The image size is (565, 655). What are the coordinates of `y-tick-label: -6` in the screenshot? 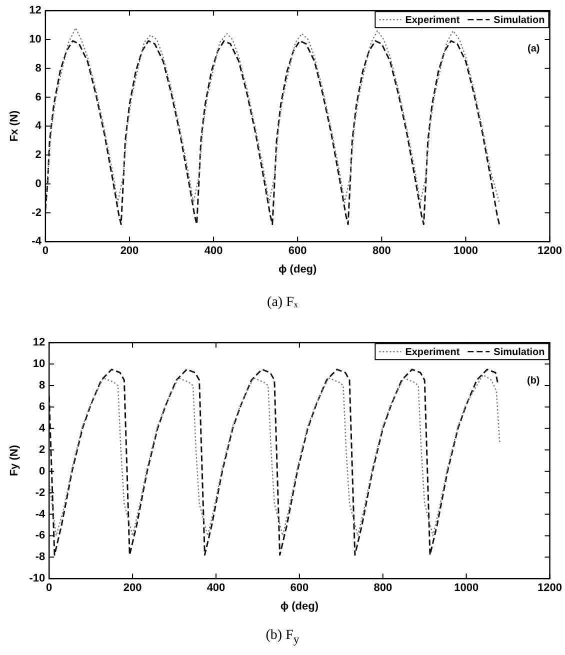 It's located at (40, 536).